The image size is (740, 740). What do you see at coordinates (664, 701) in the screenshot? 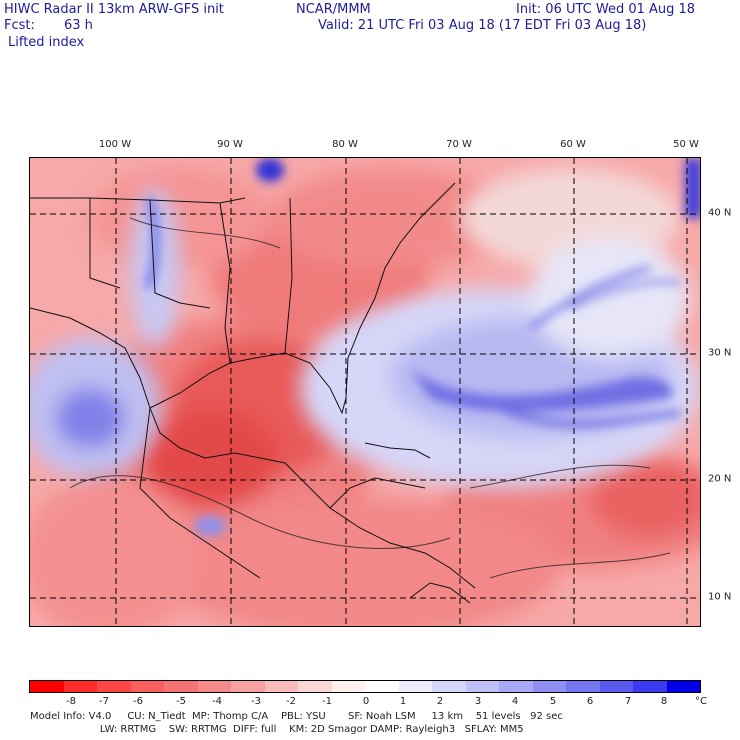
I see `colorbar-label: 8` at bounding box center [664, 701].